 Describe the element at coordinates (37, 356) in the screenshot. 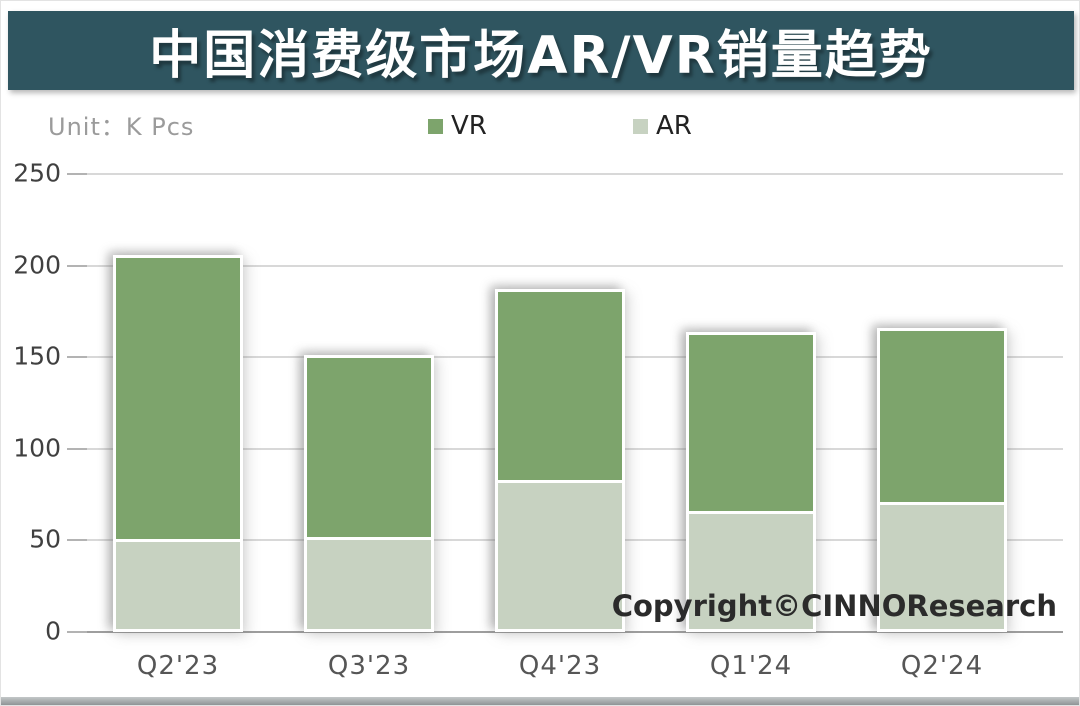

I see `y-tick-label: 150` at that location.